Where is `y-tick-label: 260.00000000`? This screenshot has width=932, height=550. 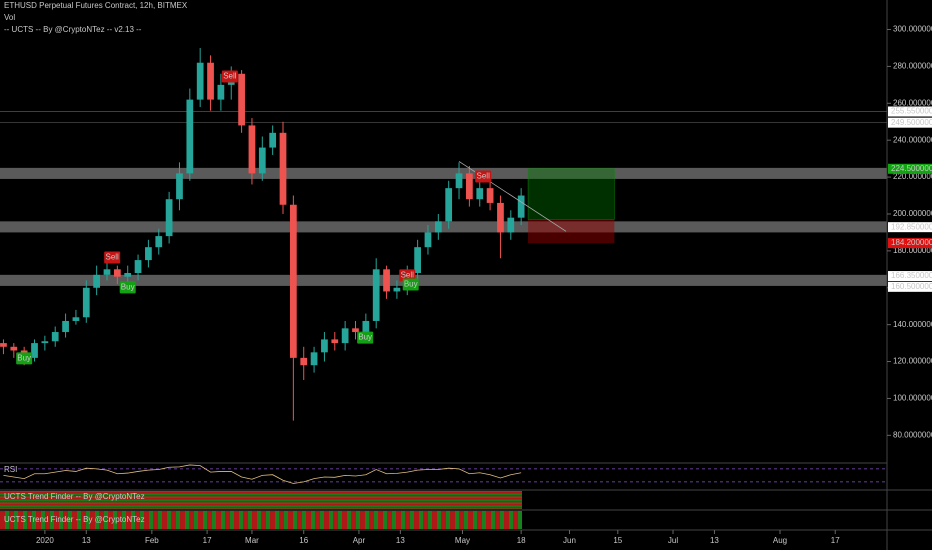 y-tick-label: 260.00000000 is located at coordinates (912, 102).